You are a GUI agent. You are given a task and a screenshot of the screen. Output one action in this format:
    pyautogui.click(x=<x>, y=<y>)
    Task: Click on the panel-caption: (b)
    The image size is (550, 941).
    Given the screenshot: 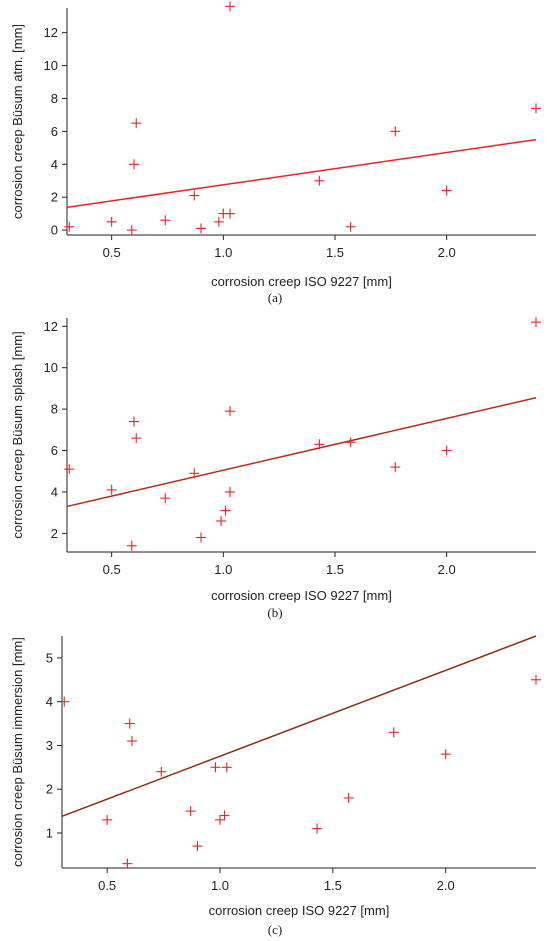 What is the action you would take?
    pyautogui.click(x=274, y=612)
    